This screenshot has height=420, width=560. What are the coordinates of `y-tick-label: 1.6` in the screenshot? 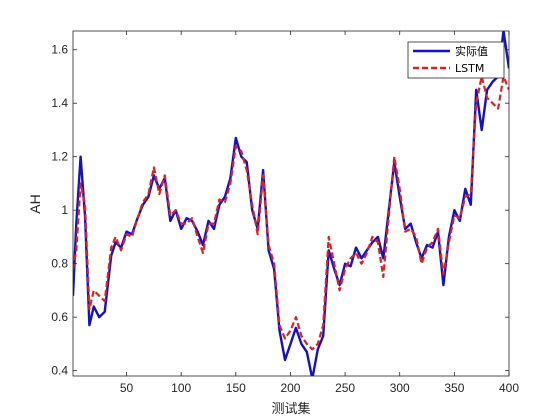 It's located at (59, 50).